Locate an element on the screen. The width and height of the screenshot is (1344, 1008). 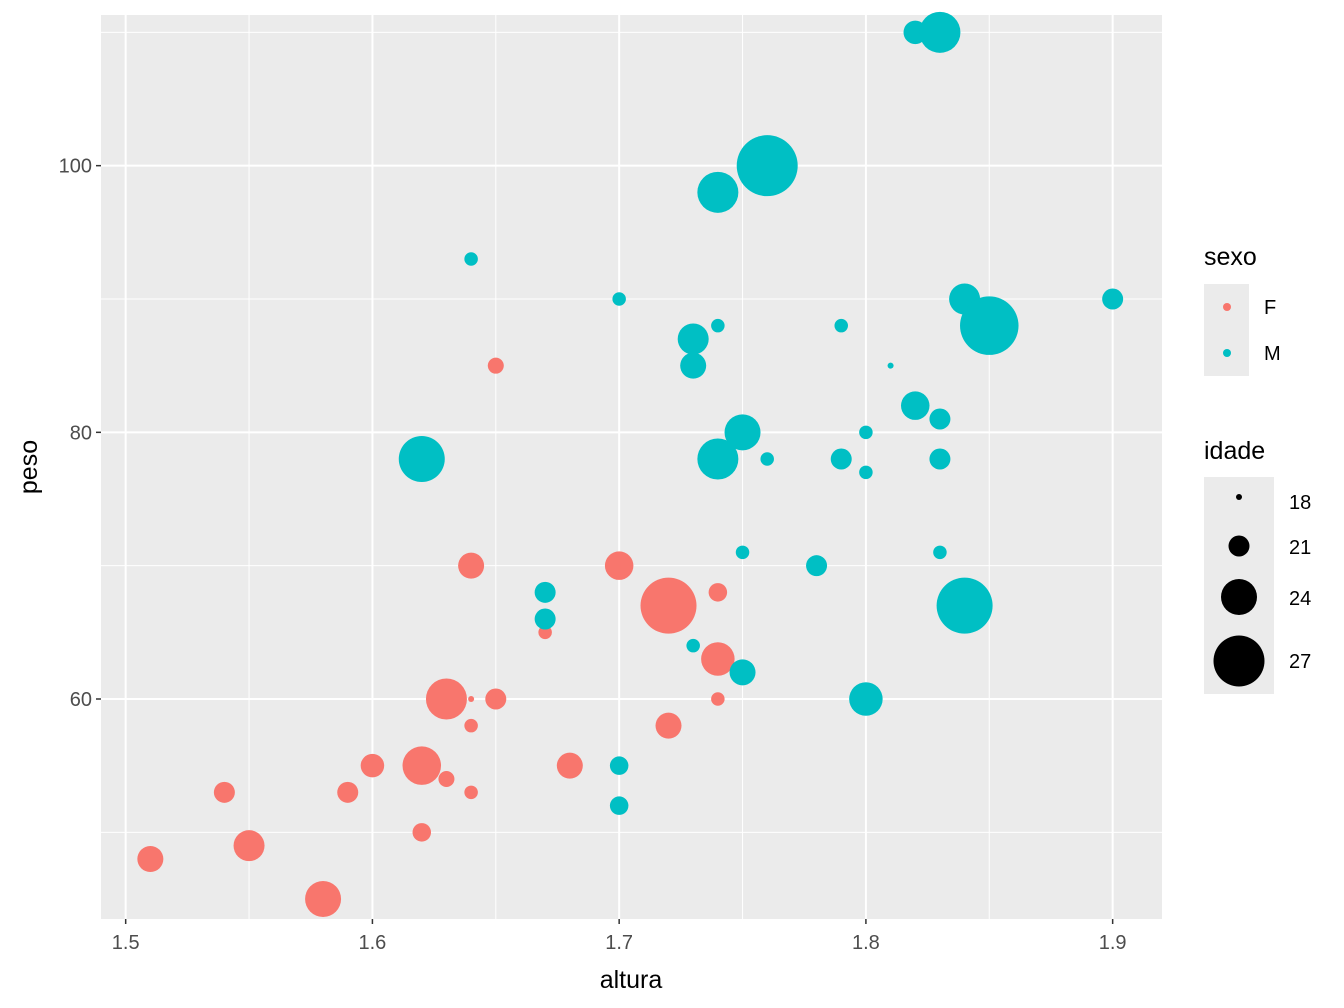
legend-key-m is located at coordinates (1227, 353).